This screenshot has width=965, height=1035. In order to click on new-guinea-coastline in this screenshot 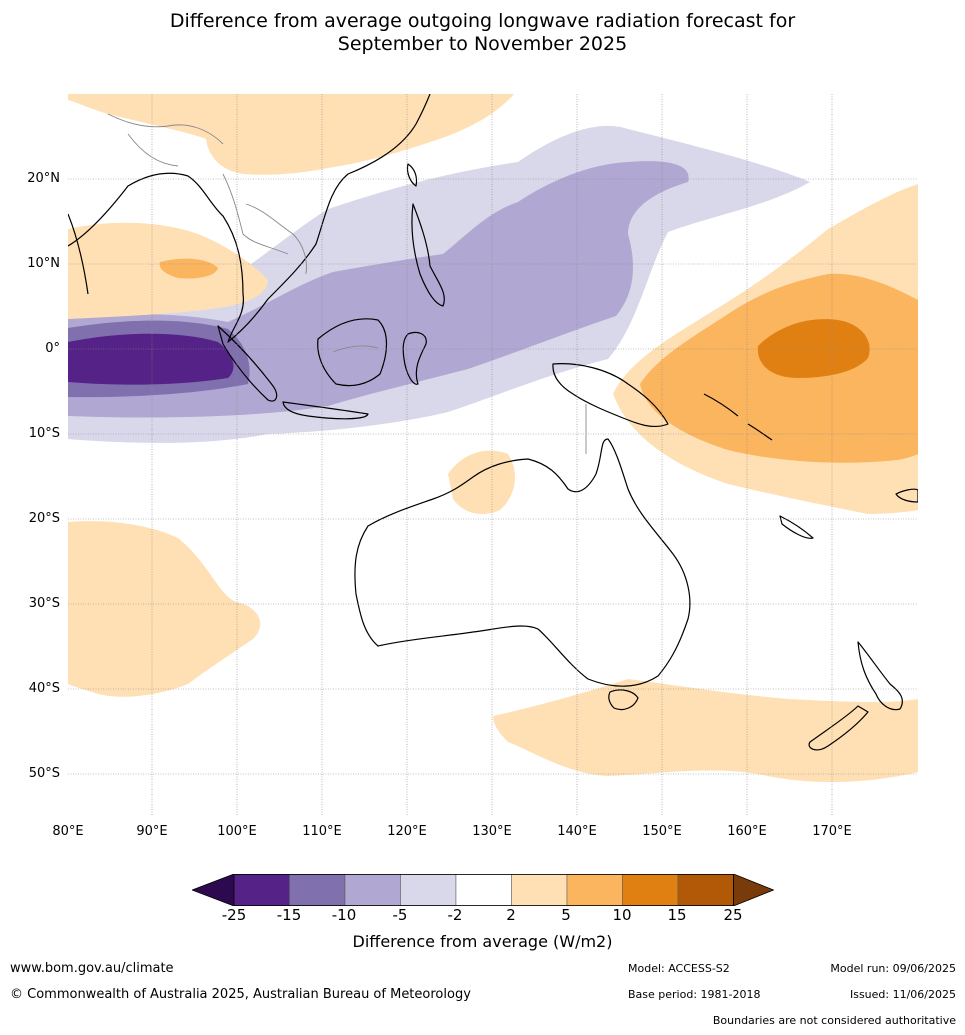, I will do `click(610, 395)`.